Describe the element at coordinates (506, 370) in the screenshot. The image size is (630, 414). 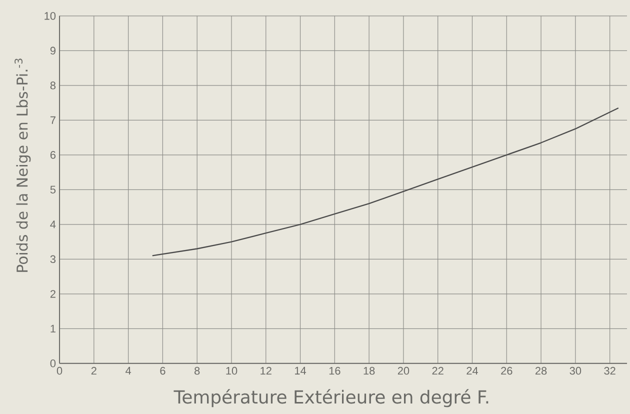
I see `x-tick-label: 26` at that location.